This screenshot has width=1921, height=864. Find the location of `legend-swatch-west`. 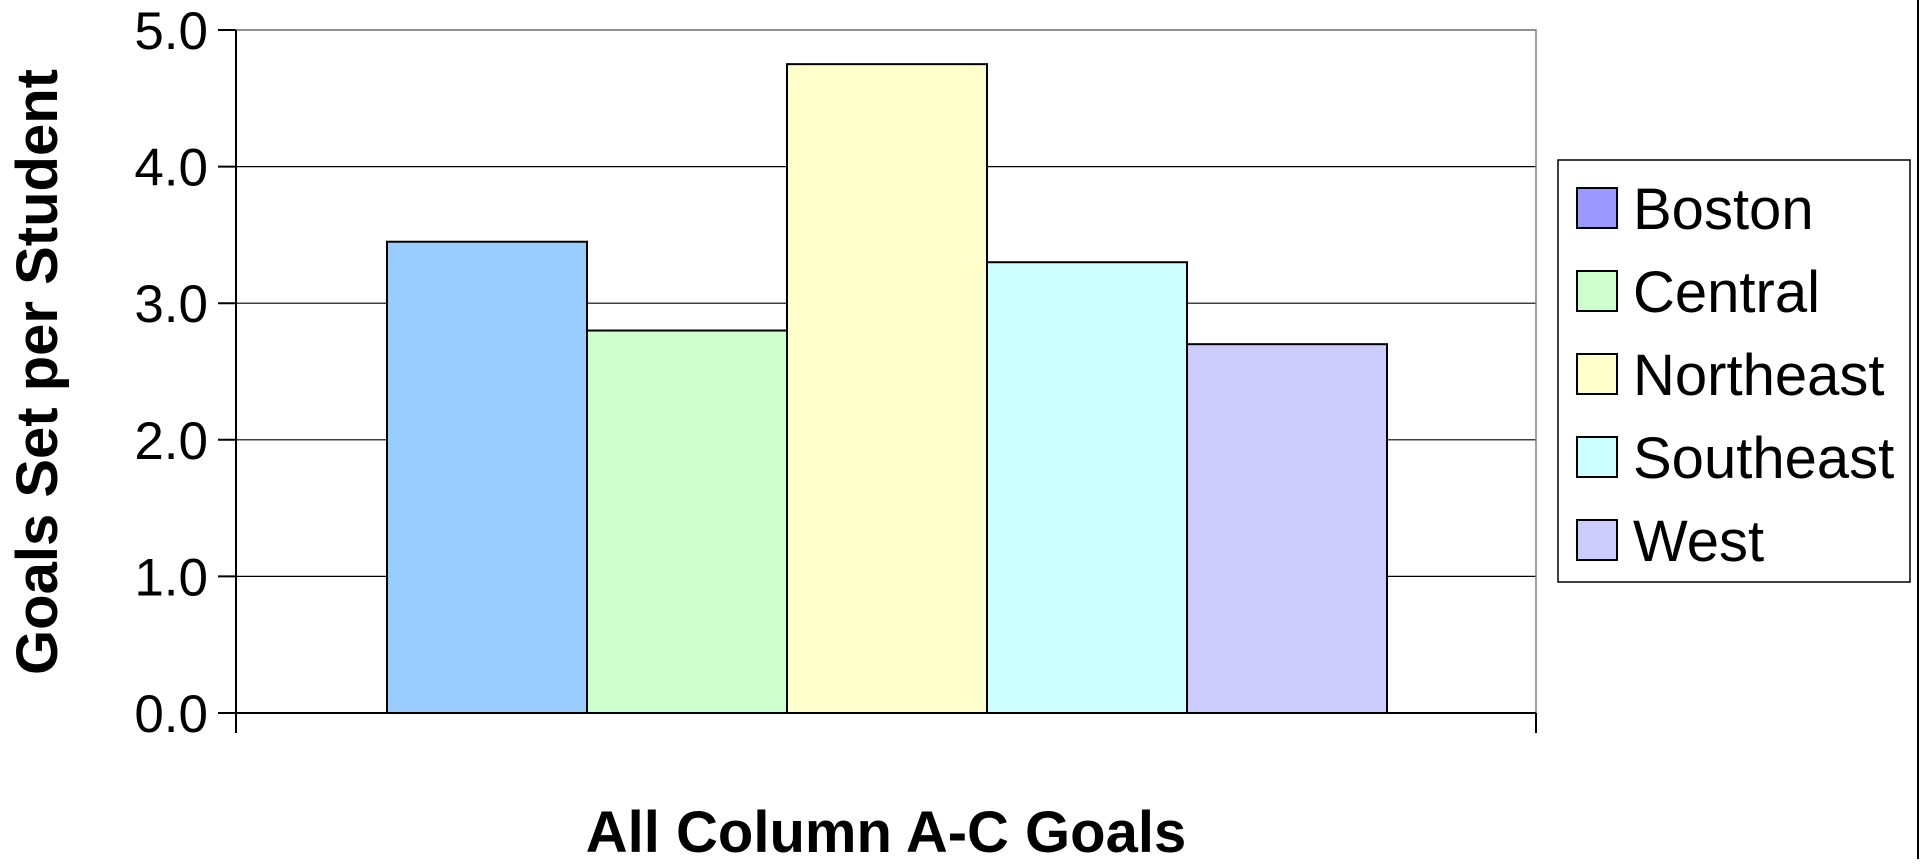

legend-swatch-west is located at coordinates (1597, 540).